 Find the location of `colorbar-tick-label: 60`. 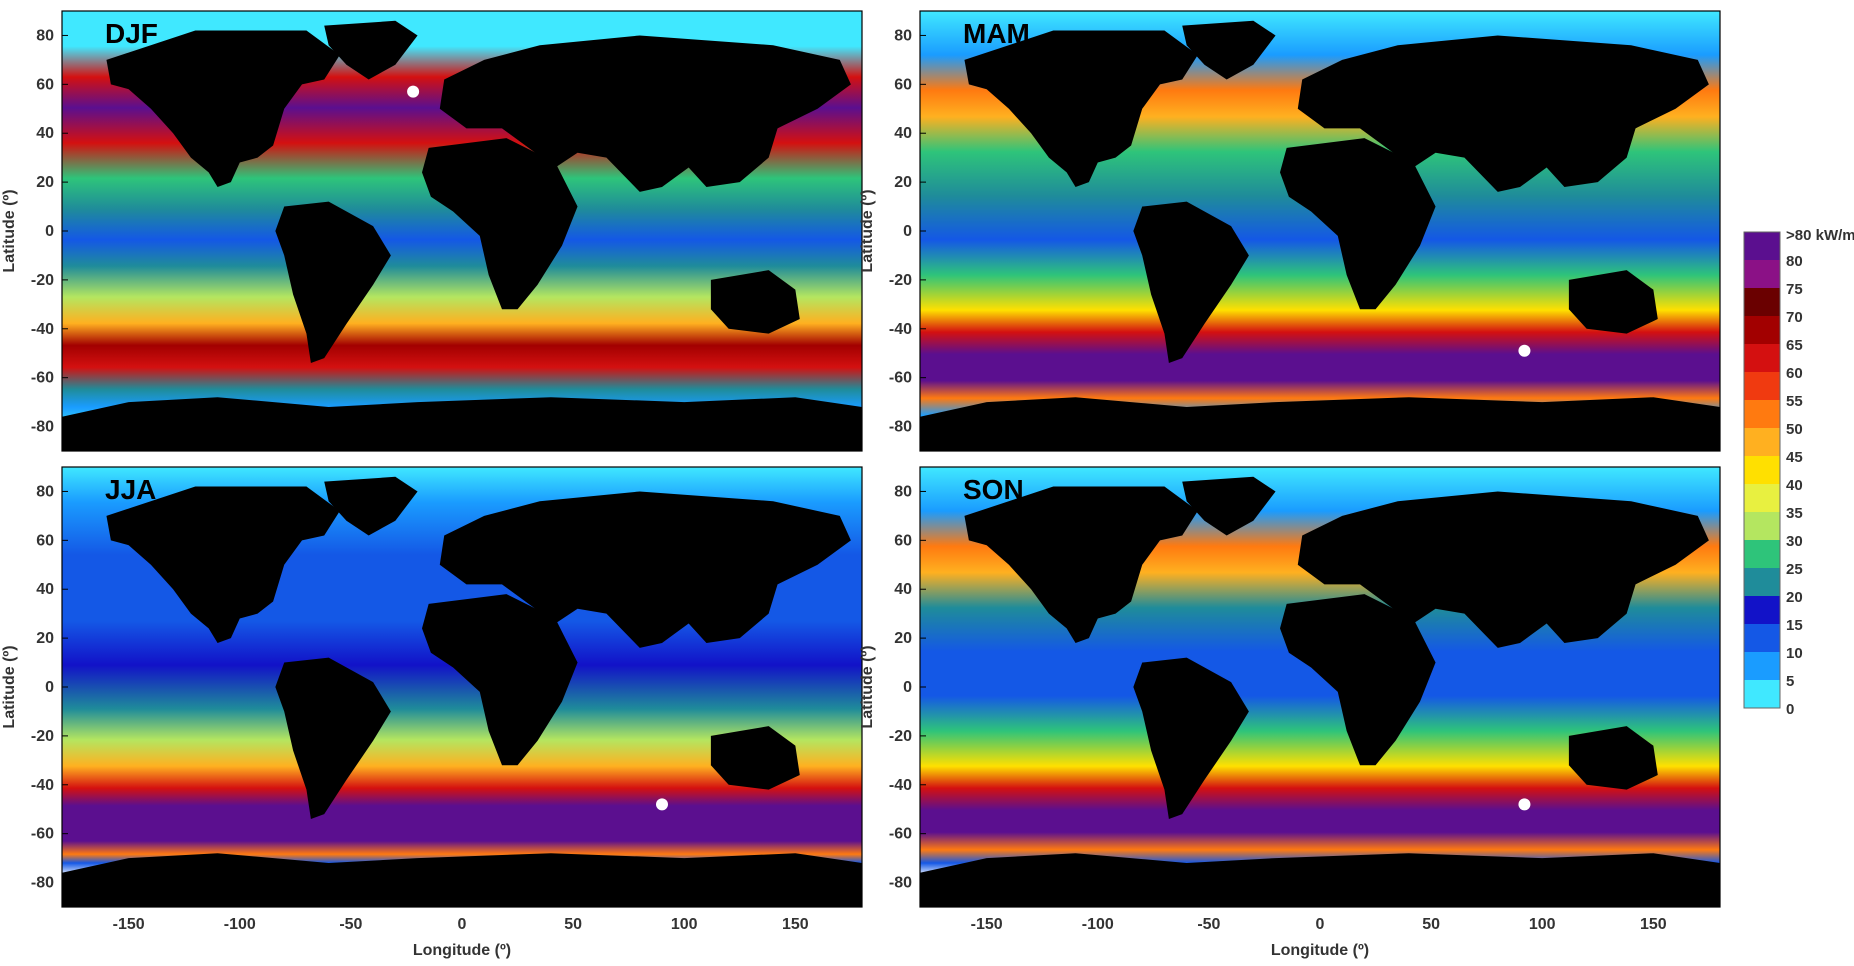

colorbar-tick-label: 60 is located at coordinates (1794, 373).